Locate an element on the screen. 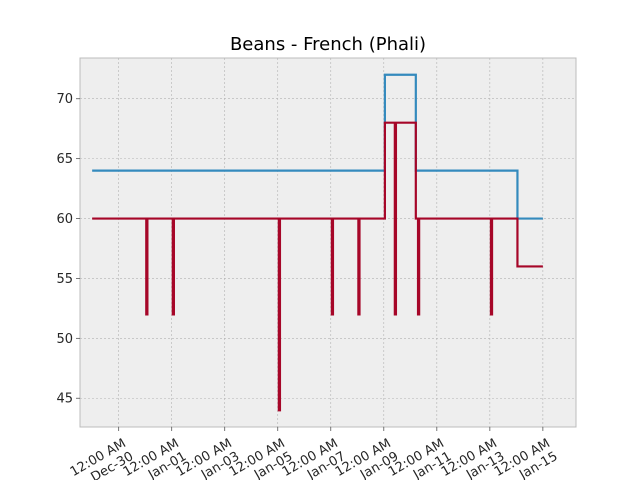 Image resolution: width=640 pixels, height=480 pixels. y-tick-label: 45 is located at coordinates (64, 399).